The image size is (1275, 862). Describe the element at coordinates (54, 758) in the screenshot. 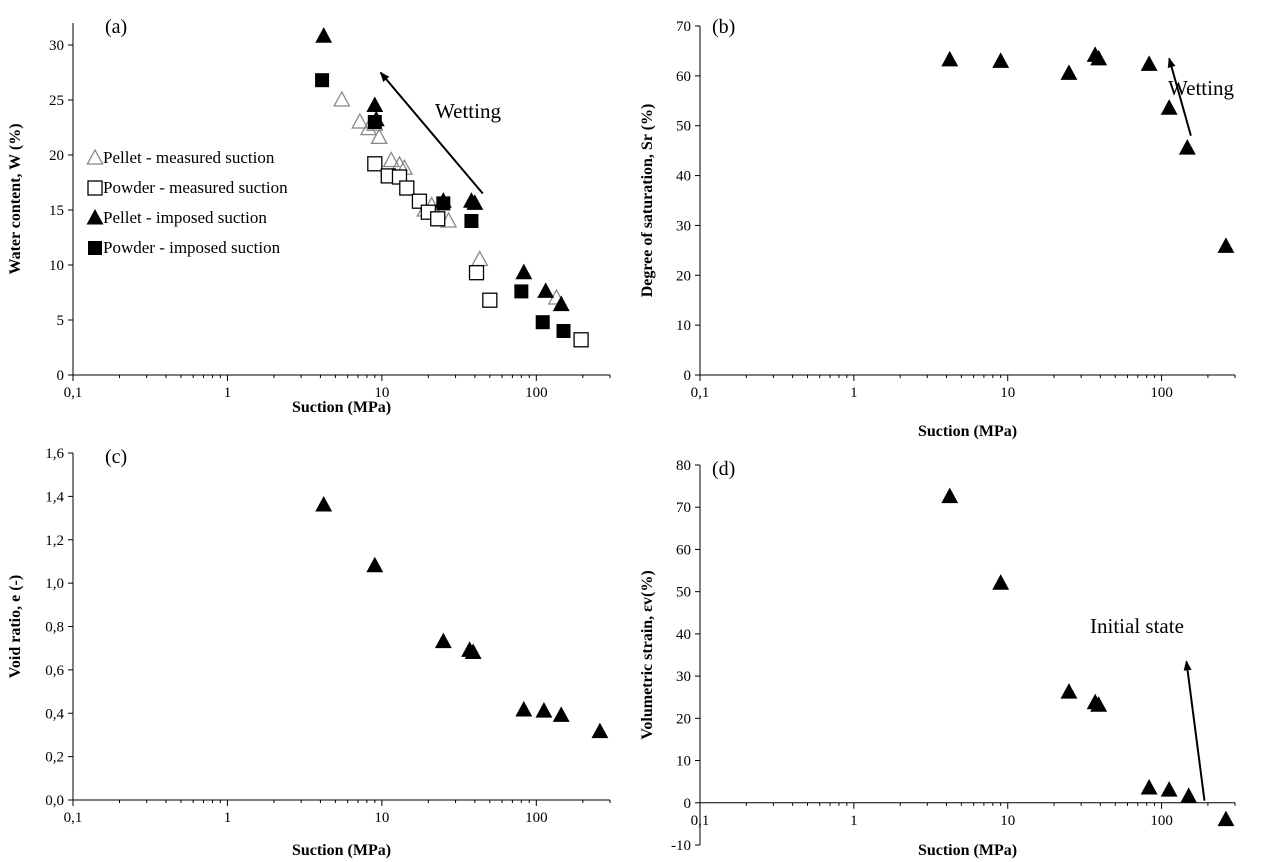

I see `y-tick-label: 0,2` at that location.